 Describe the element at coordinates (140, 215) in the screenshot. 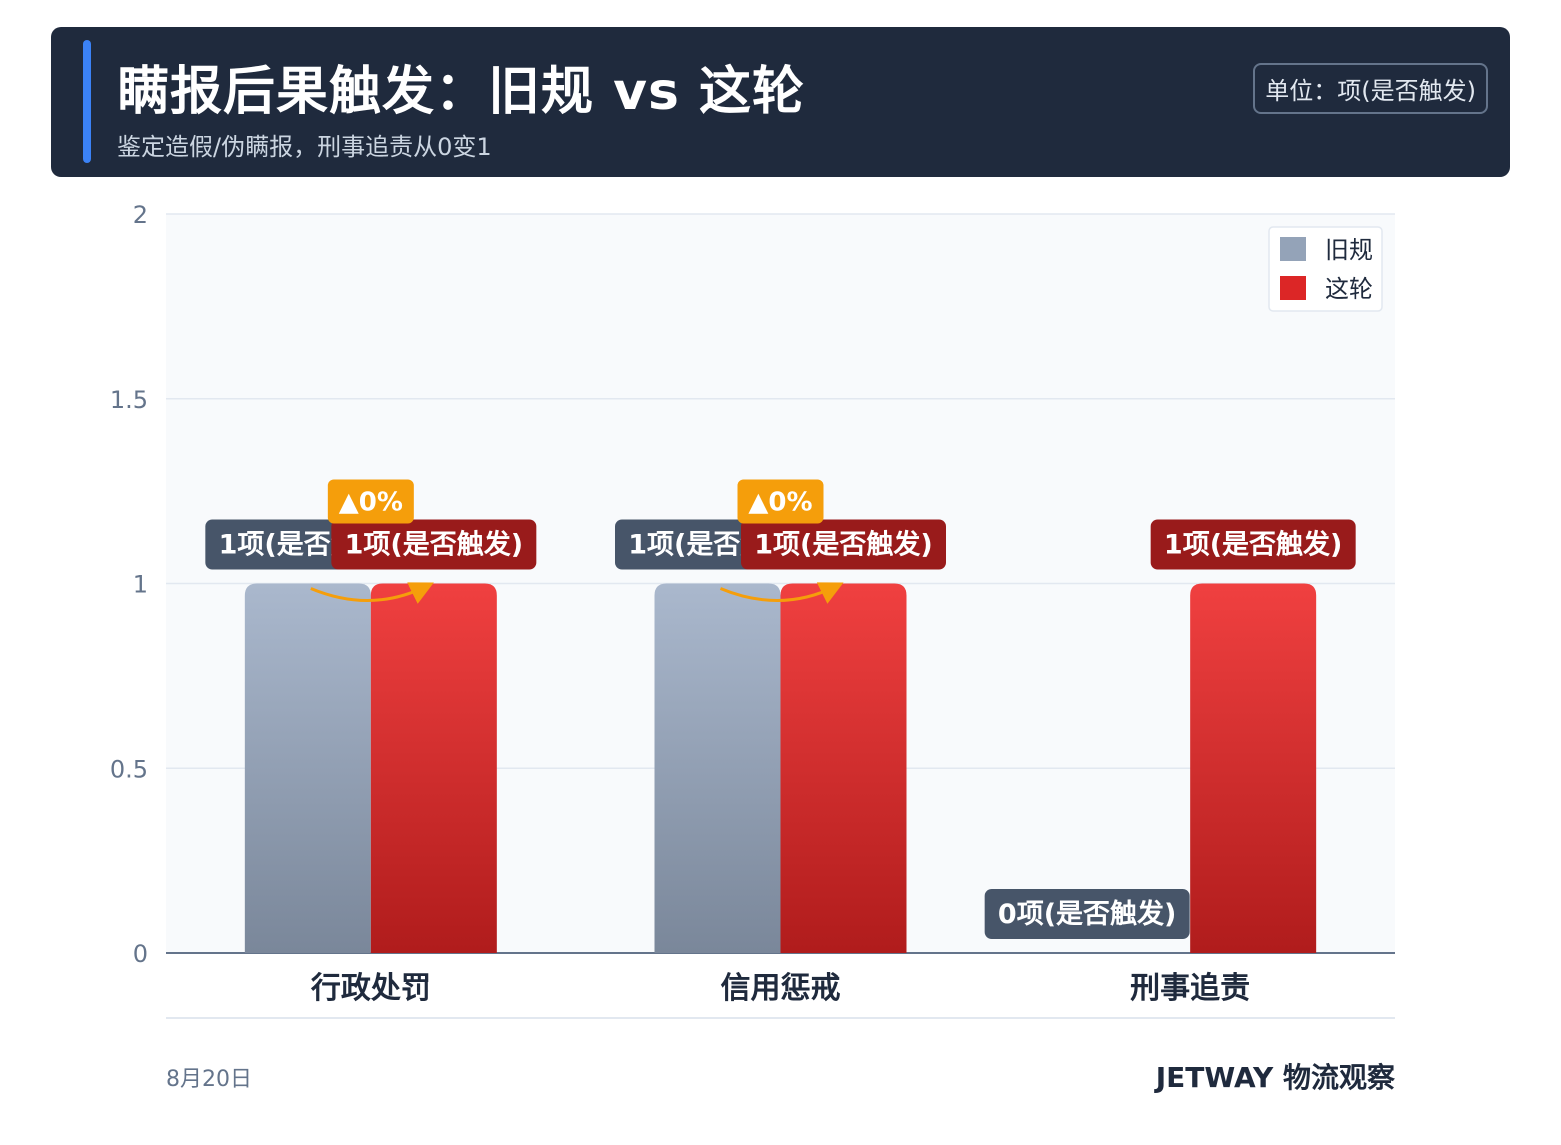

I see `y-tick-label: 2` at that location.